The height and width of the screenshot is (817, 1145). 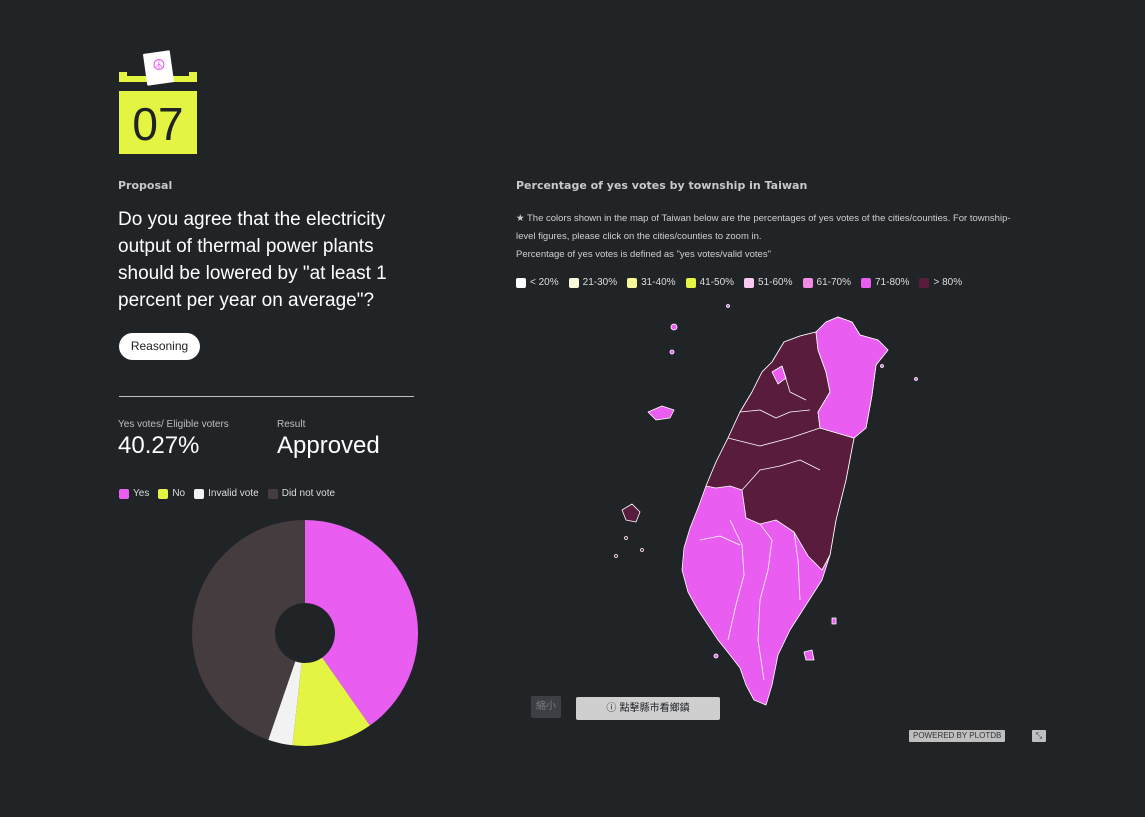 I want to click on map-legend-item: 51-60%, so click(x=768, y=282).